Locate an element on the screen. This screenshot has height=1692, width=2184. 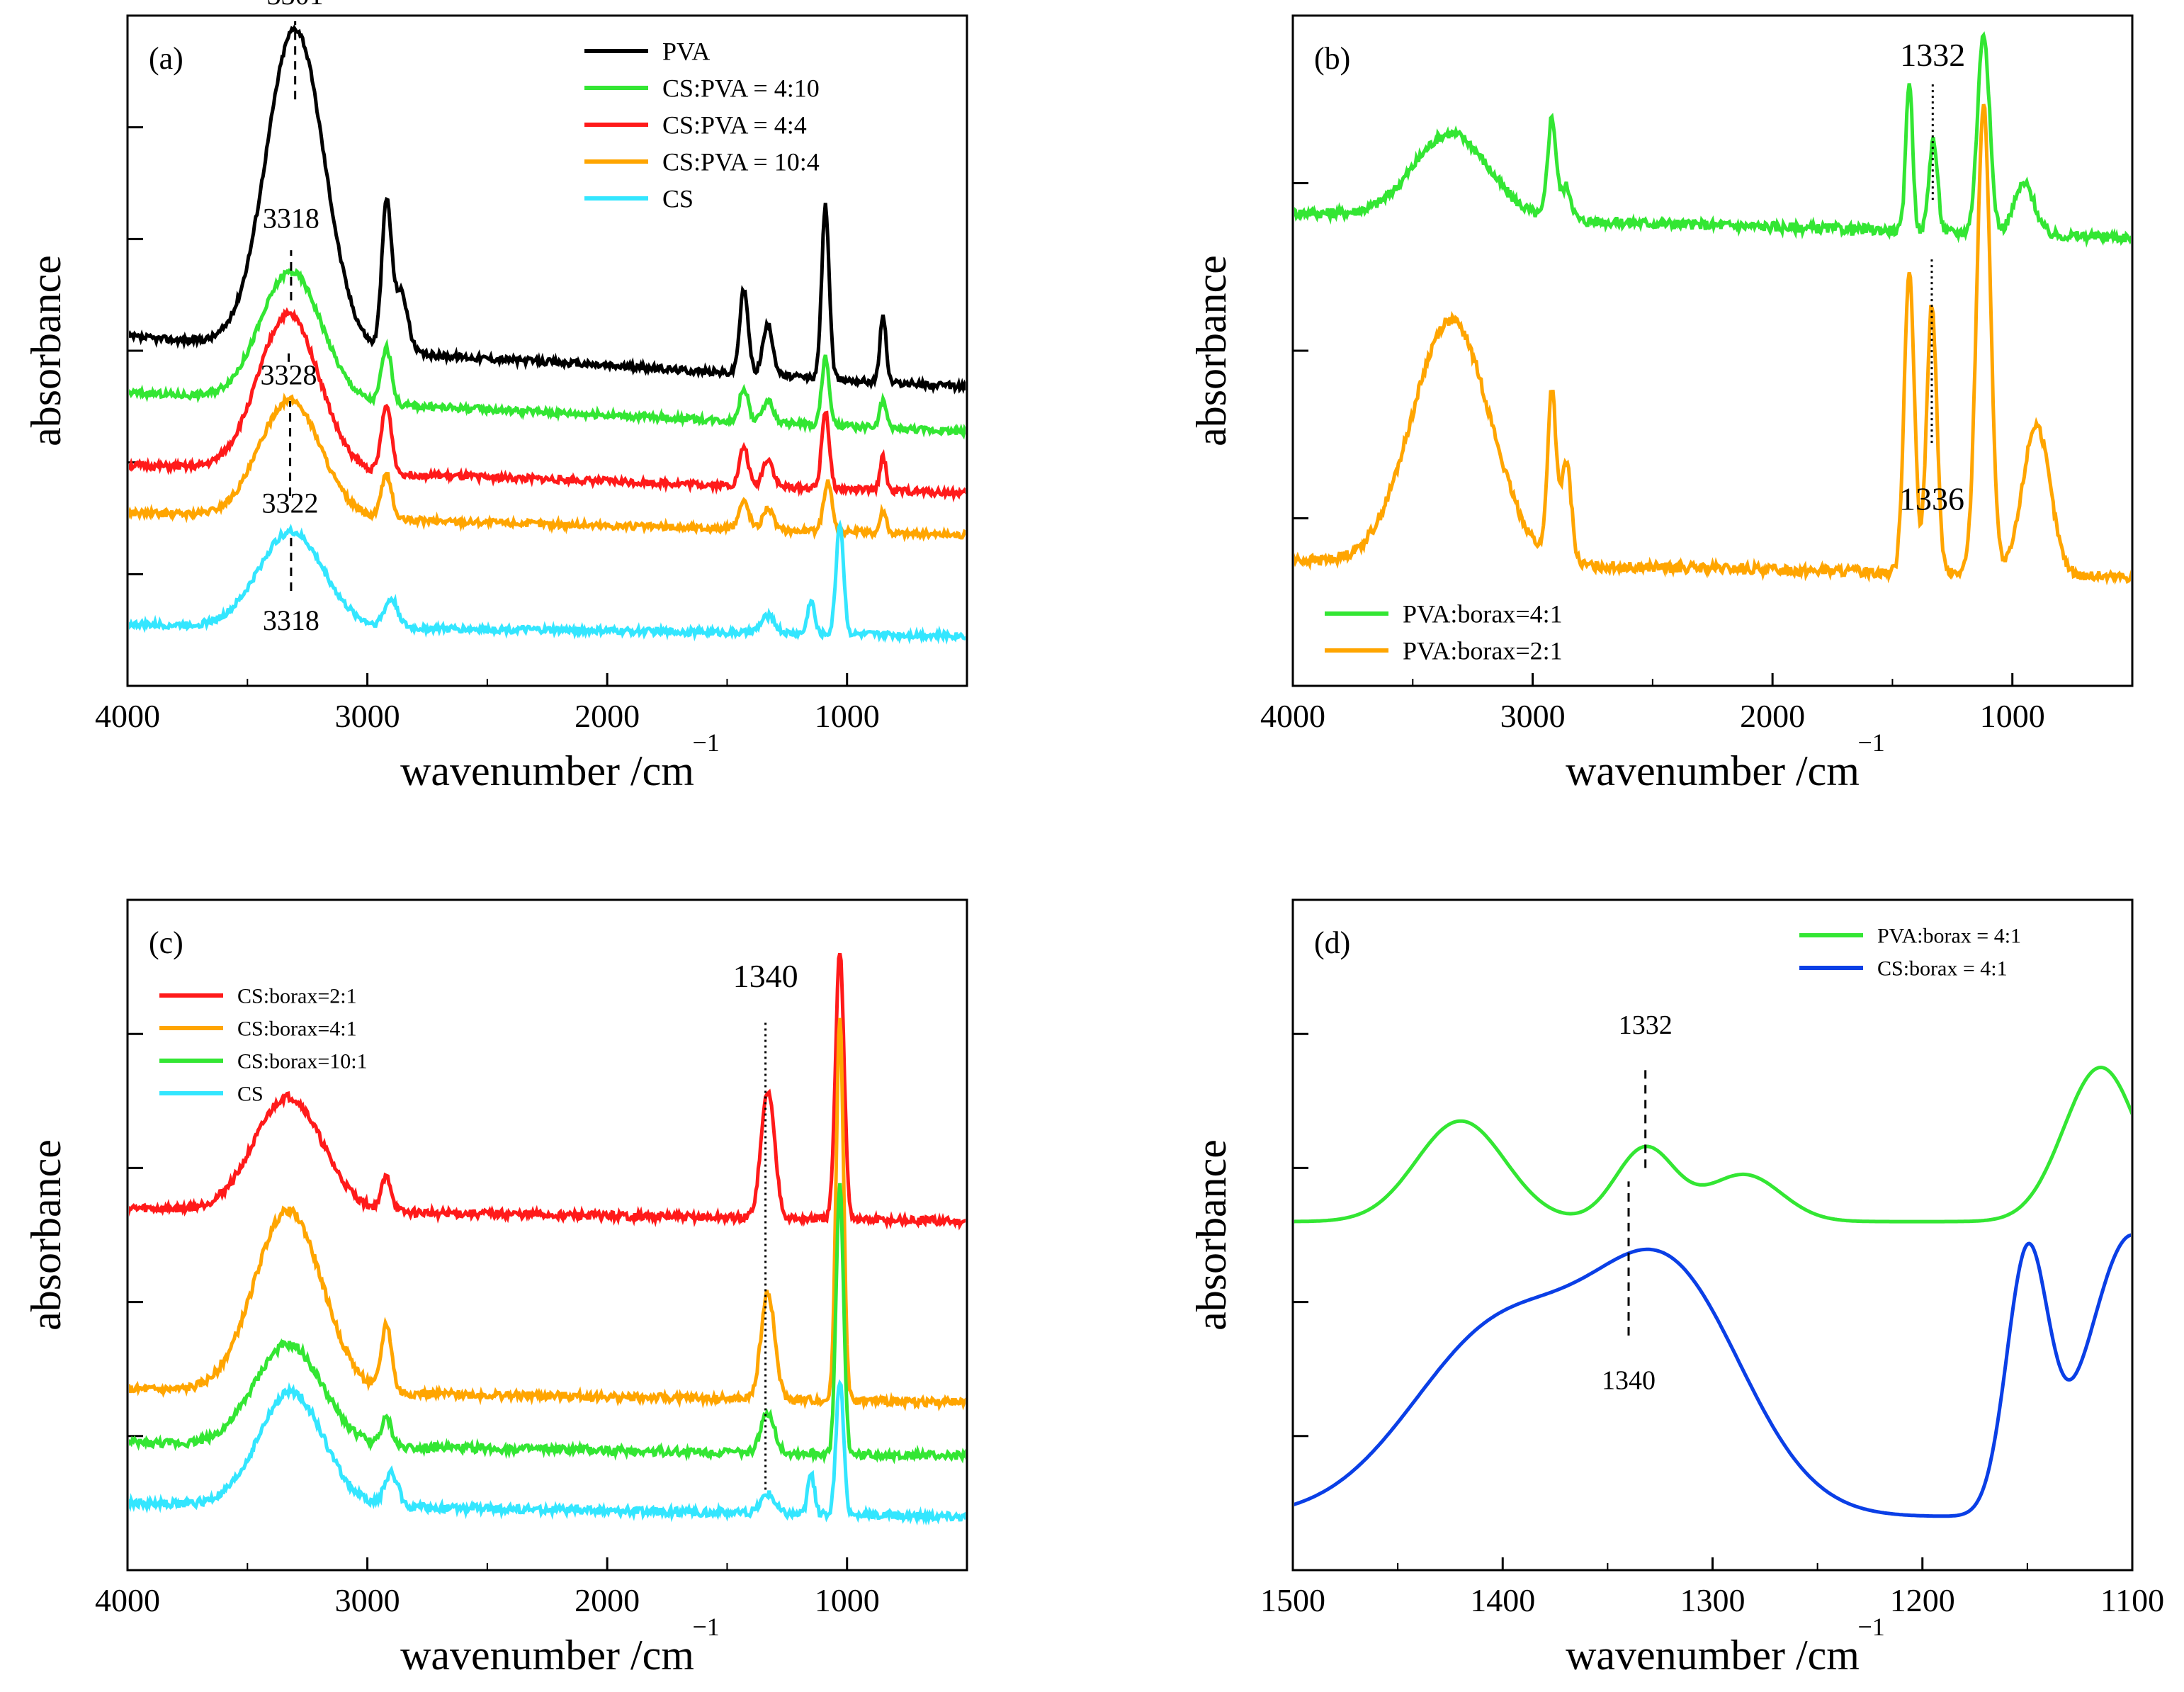
legend-entry: CS:borax = 4:1 is located at coordinates (1942, 969).